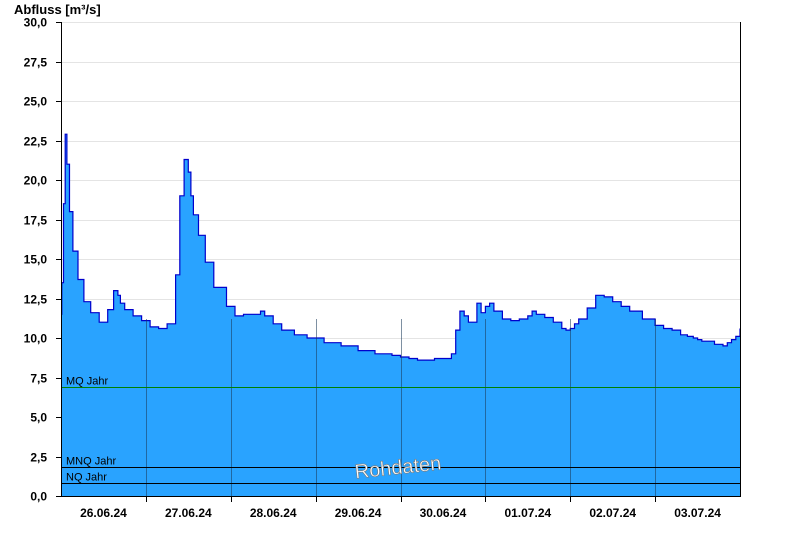 Image resolution: width=800 pixels, height=550 pixels. I want to click on y-tick-label: 15,0, so click(36, 260).